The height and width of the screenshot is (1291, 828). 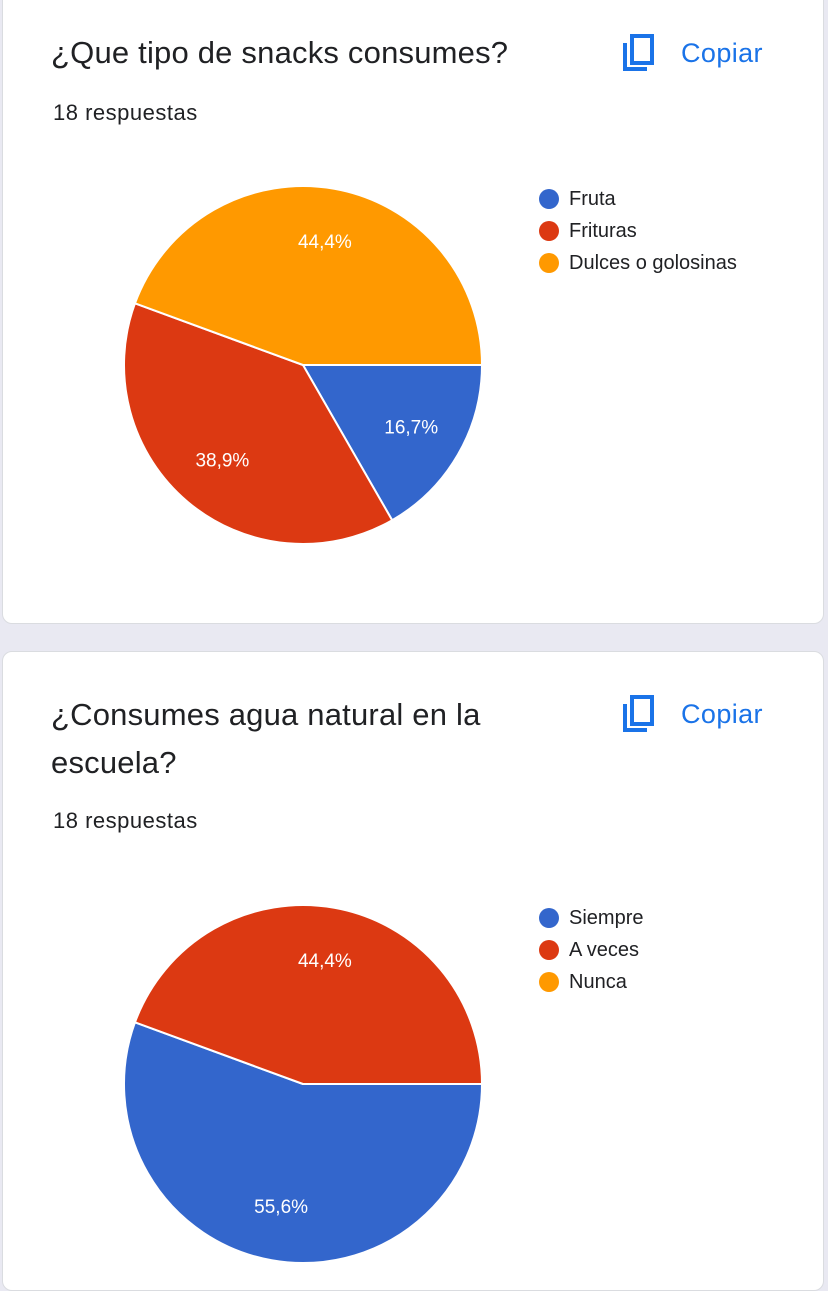 What do you see at coordinates (603, 230) in the screenshot?
I see `legend-label: Frituras` at bounding box center [603, 230].